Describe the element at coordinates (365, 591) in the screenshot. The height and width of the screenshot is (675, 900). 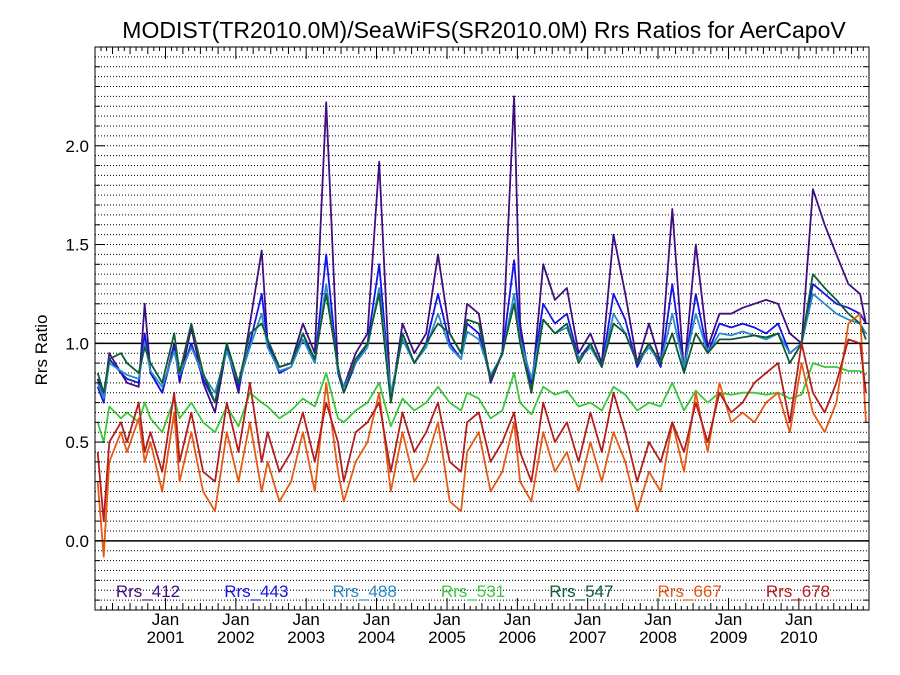
I see `legend-label: Rrs_488` at that location.